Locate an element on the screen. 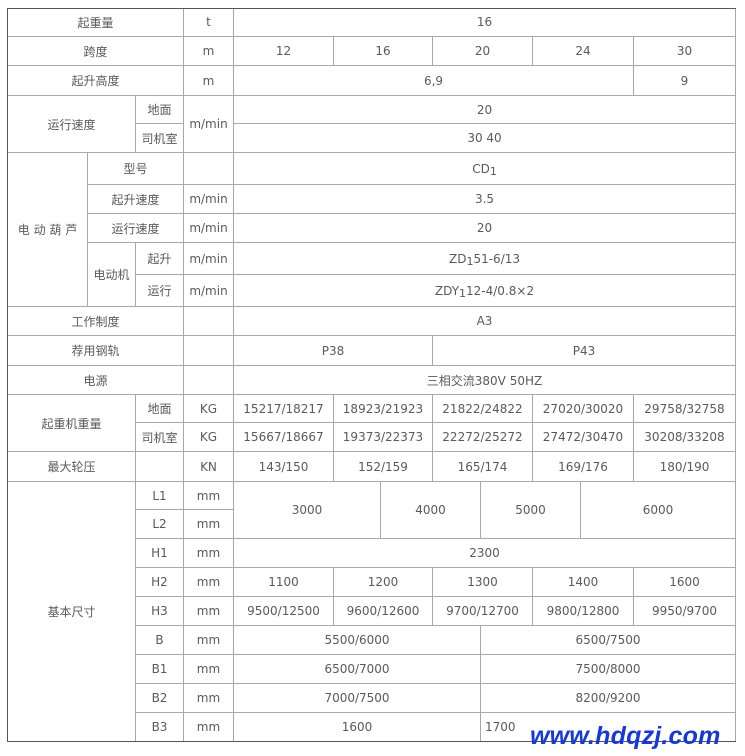 Image resolution: width=745 pixels, height=756 pixels. row-label: 工作制度 is located at coordinates (96, 321).